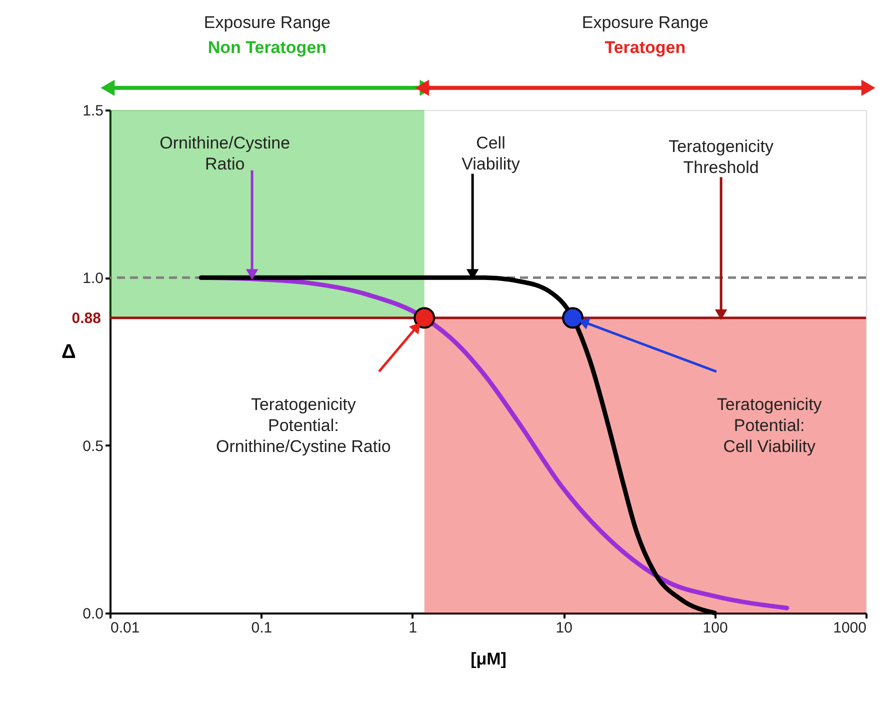 The image size is (894, 707). I want to click on x-tick-label: 1, so click(413, 628).